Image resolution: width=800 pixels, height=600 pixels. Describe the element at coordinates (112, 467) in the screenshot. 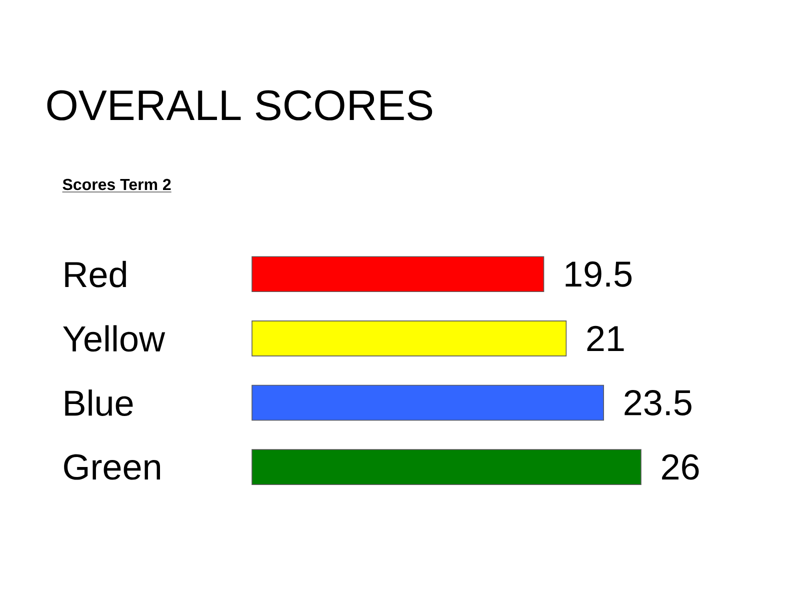

I see `y-tick-label: Green` at that location.